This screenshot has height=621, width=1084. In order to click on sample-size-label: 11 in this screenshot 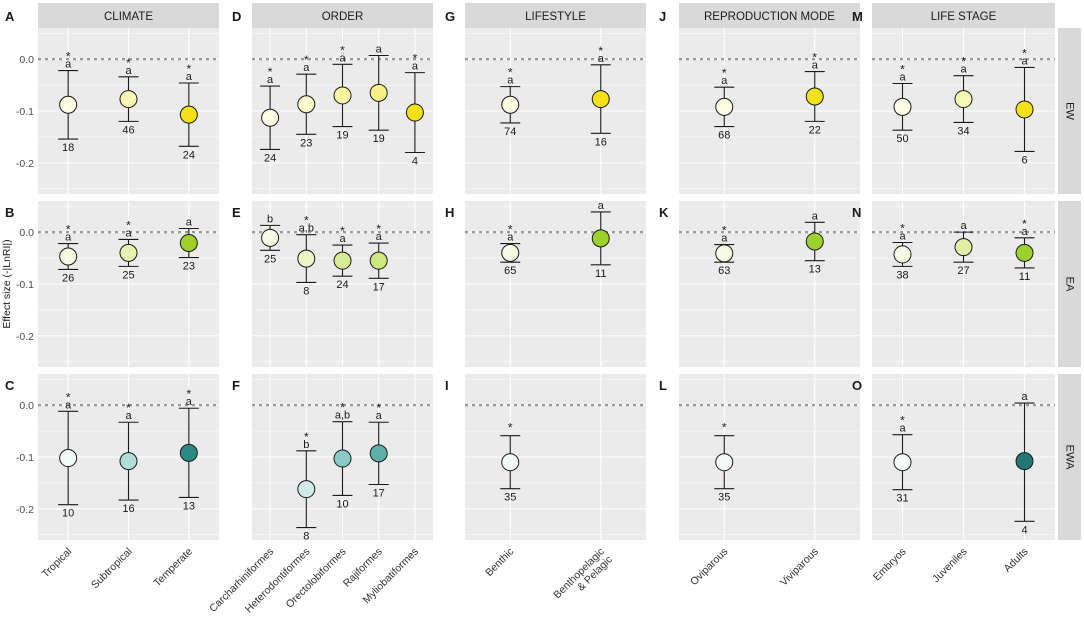, I will do `click(1024, 277)`.